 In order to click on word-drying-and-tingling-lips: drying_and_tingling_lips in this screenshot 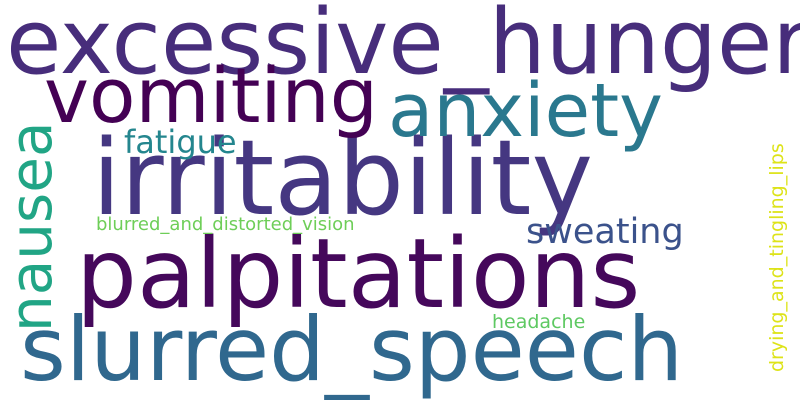, I will do `click(777, 257)`.